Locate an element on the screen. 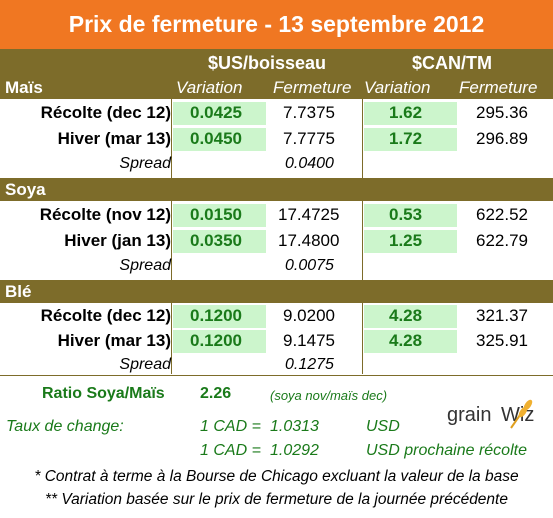  table-bottom-border is located at coordinates (276, 375).